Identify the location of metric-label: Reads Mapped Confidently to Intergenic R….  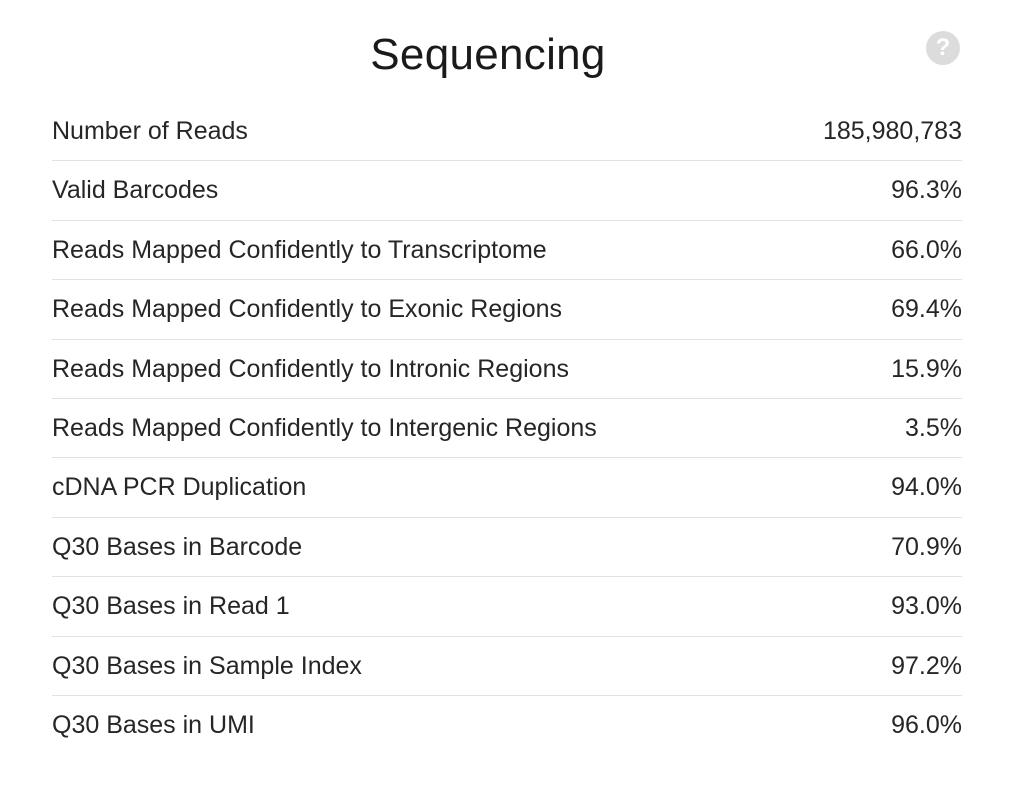
(324, 427).